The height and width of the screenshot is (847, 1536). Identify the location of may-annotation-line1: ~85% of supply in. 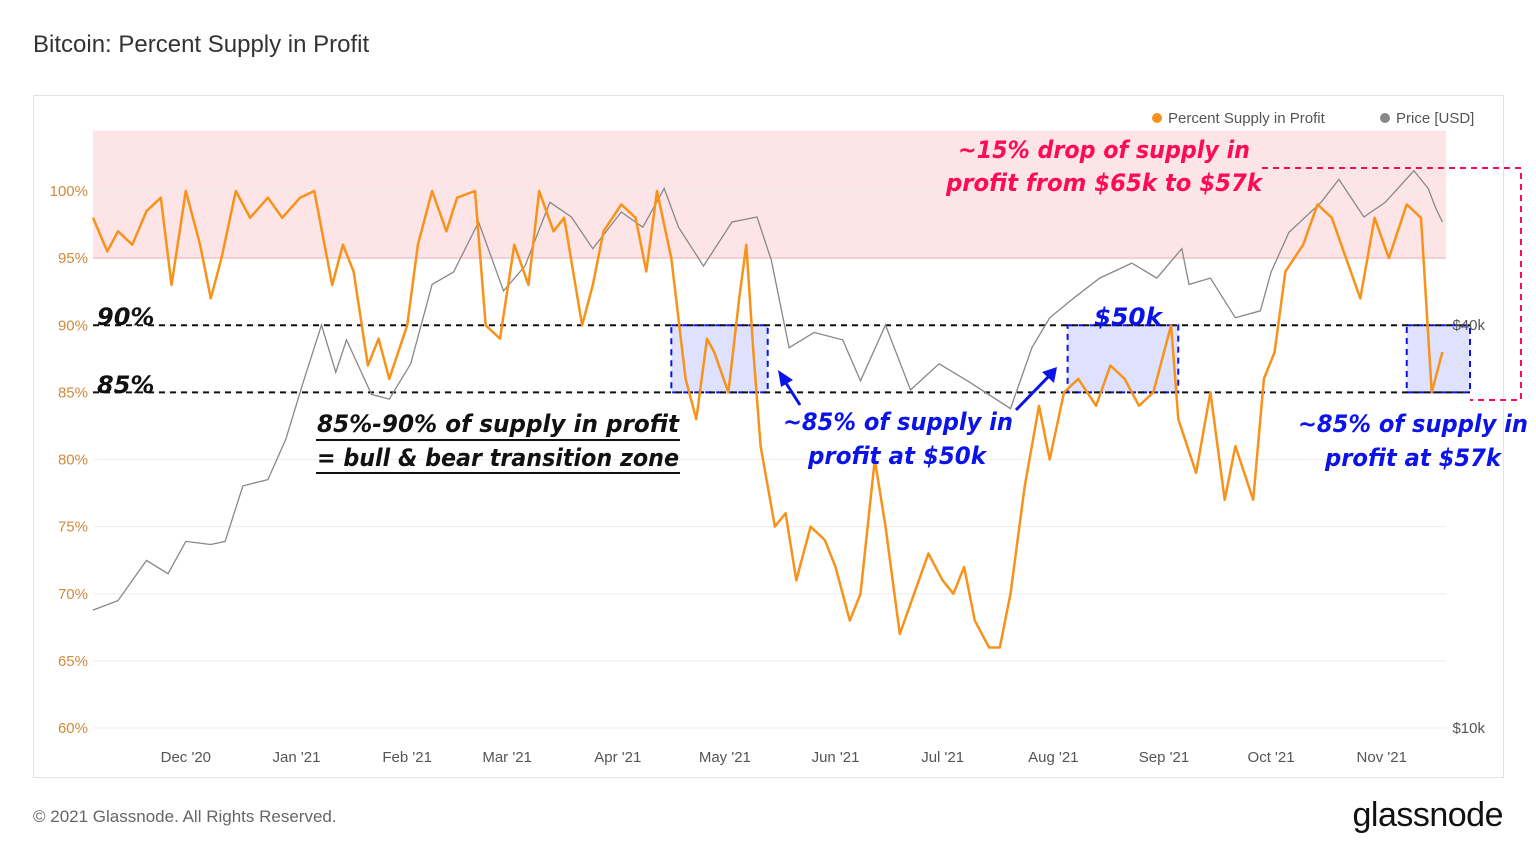
(898, 422).